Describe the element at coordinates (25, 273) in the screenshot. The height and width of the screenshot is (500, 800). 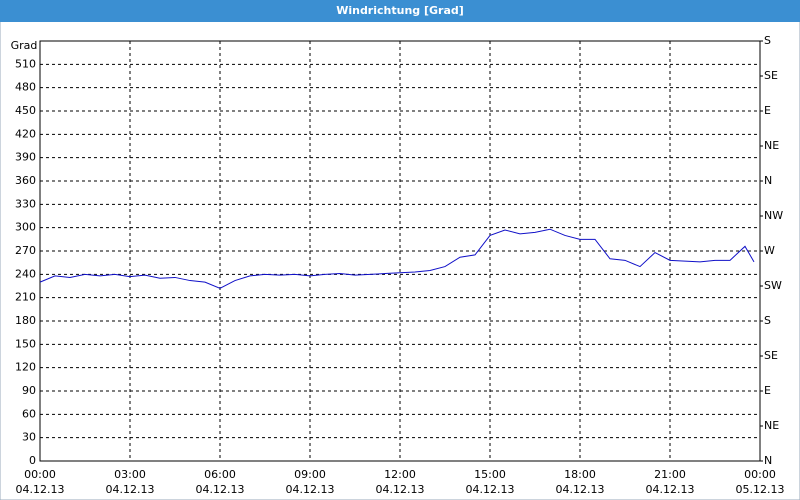
I see `y-tick-label: 240` at that location.